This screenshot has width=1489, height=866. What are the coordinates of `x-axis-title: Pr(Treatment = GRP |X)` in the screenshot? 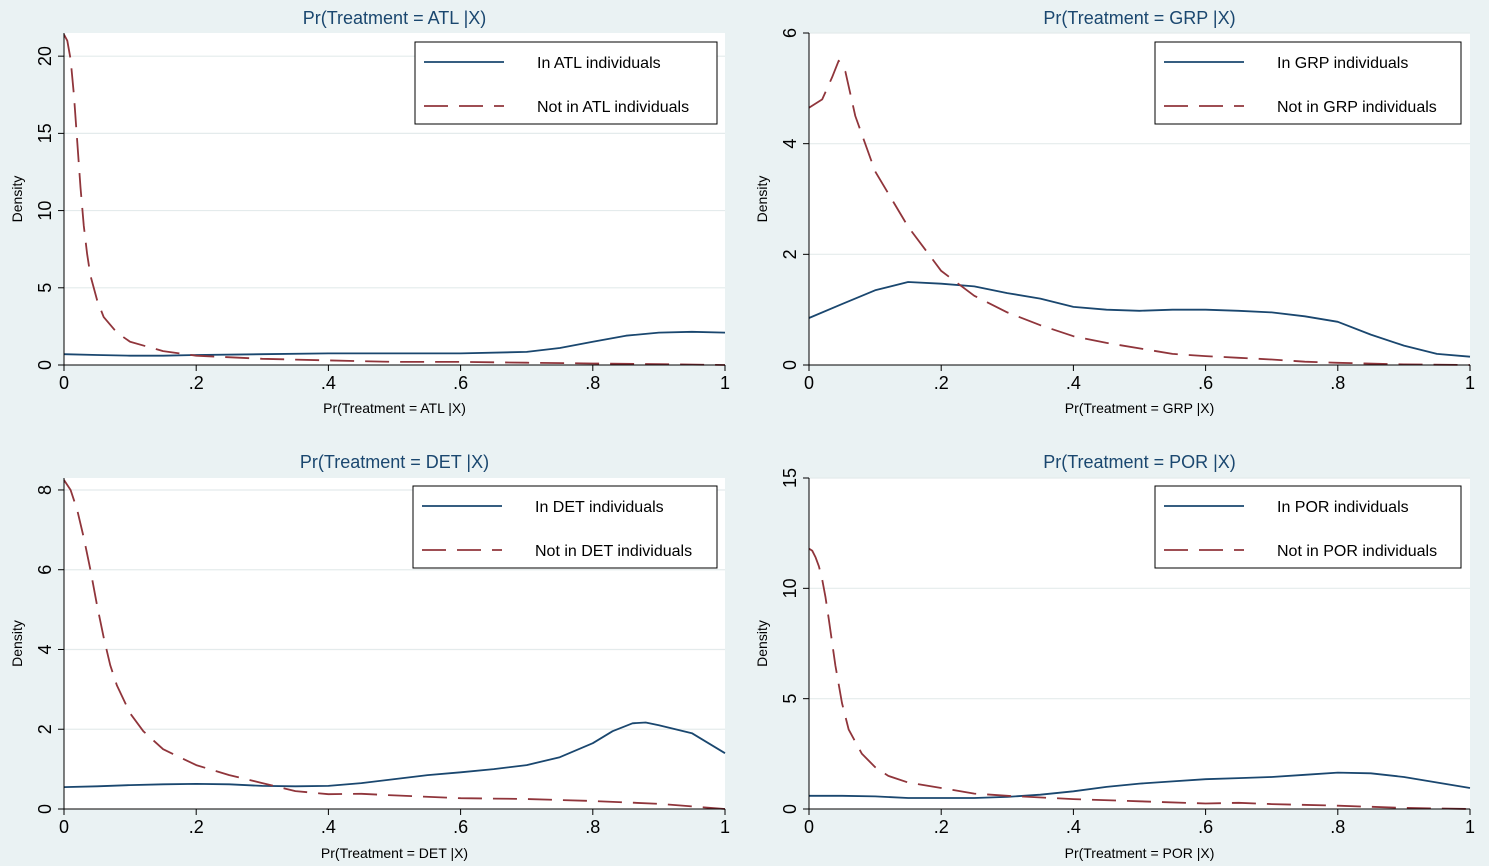 It's located at (1140, 408).